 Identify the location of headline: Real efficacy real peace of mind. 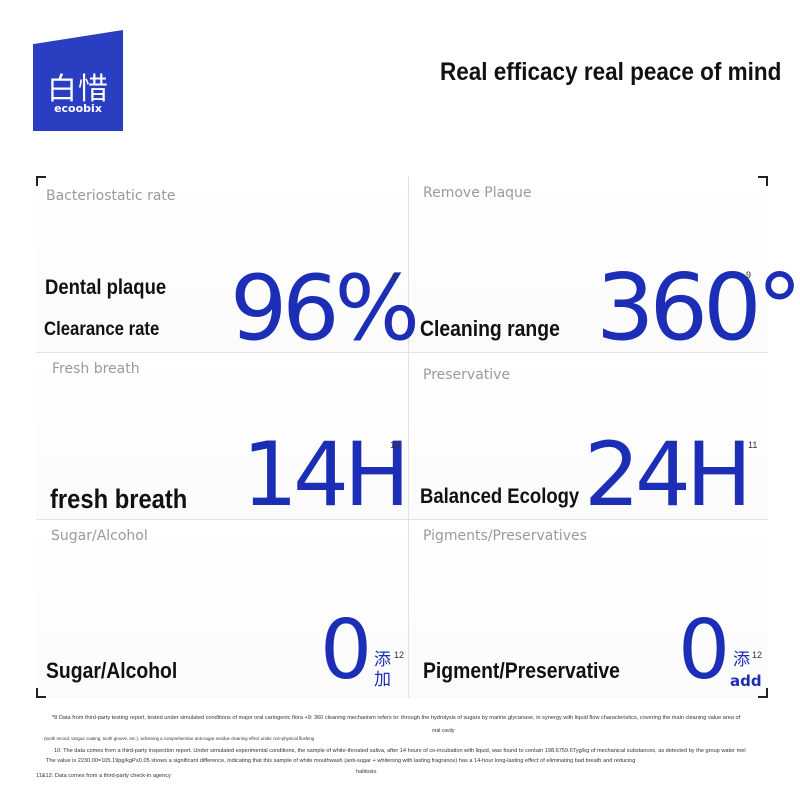
(611, 72).